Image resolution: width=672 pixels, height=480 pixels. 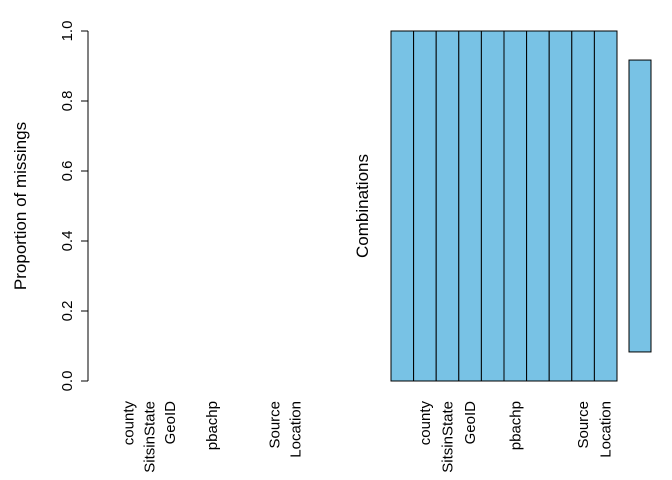 What do you see at coordinates (640, 206) in the screenshot?
I see `combination-proportion-bar` at bounding box center [640, 206].